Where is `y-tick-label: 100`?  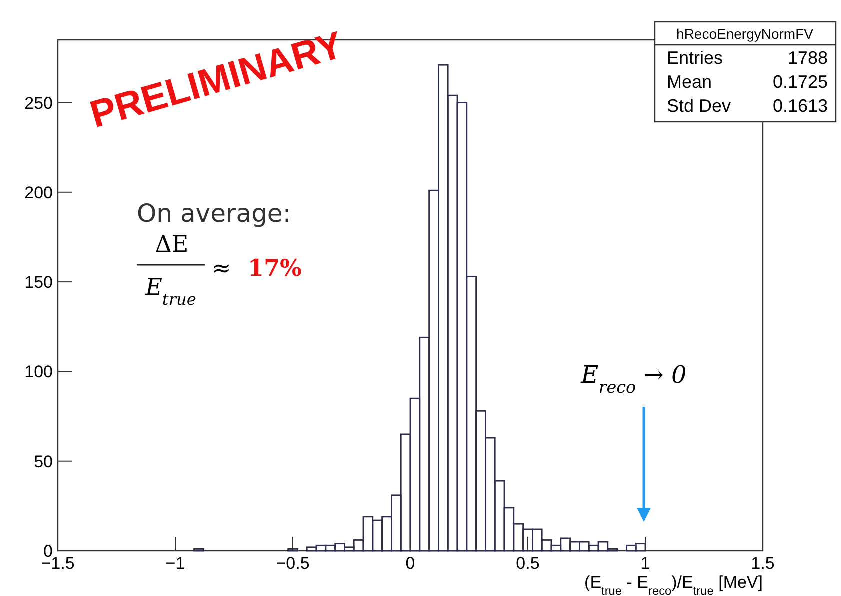 y-tick-label: 100 is located at coordinates (38, 372).